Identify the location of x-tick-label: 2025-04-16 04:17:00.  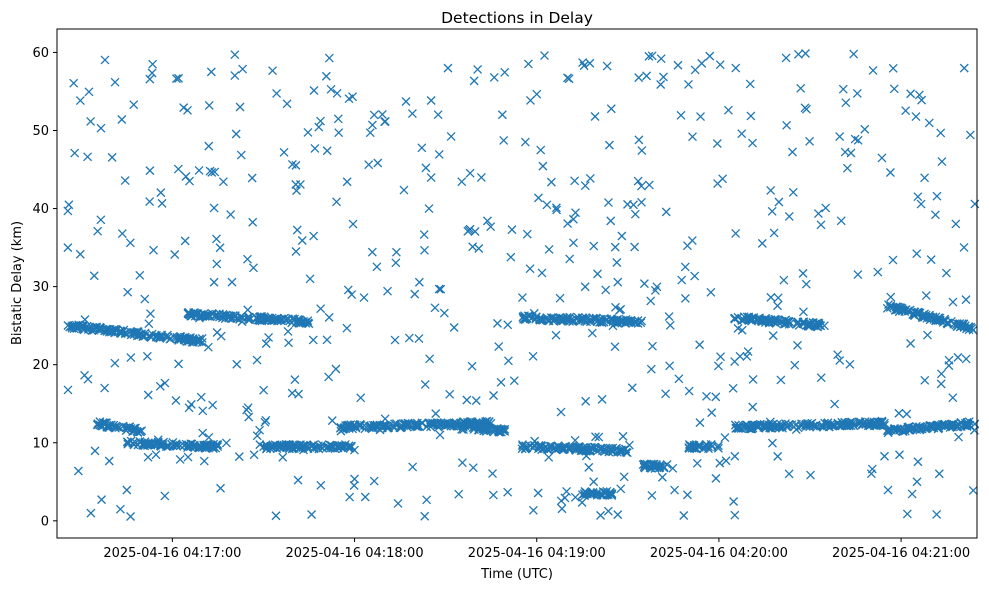
(172, 553).